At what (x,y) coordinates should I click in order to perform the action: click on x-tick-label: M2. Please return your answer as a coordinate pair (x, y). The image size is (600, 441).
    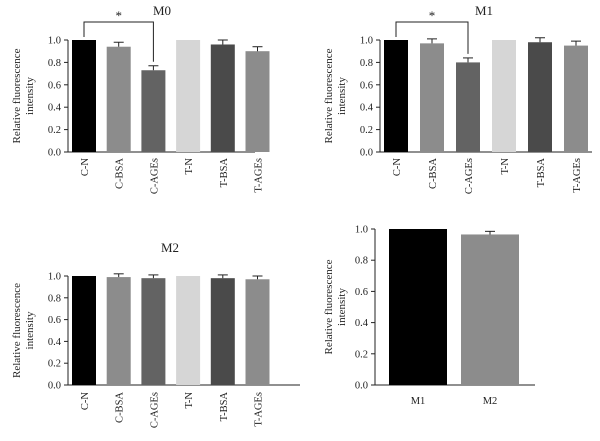
    Looking at the image, I should click on (490, 401).